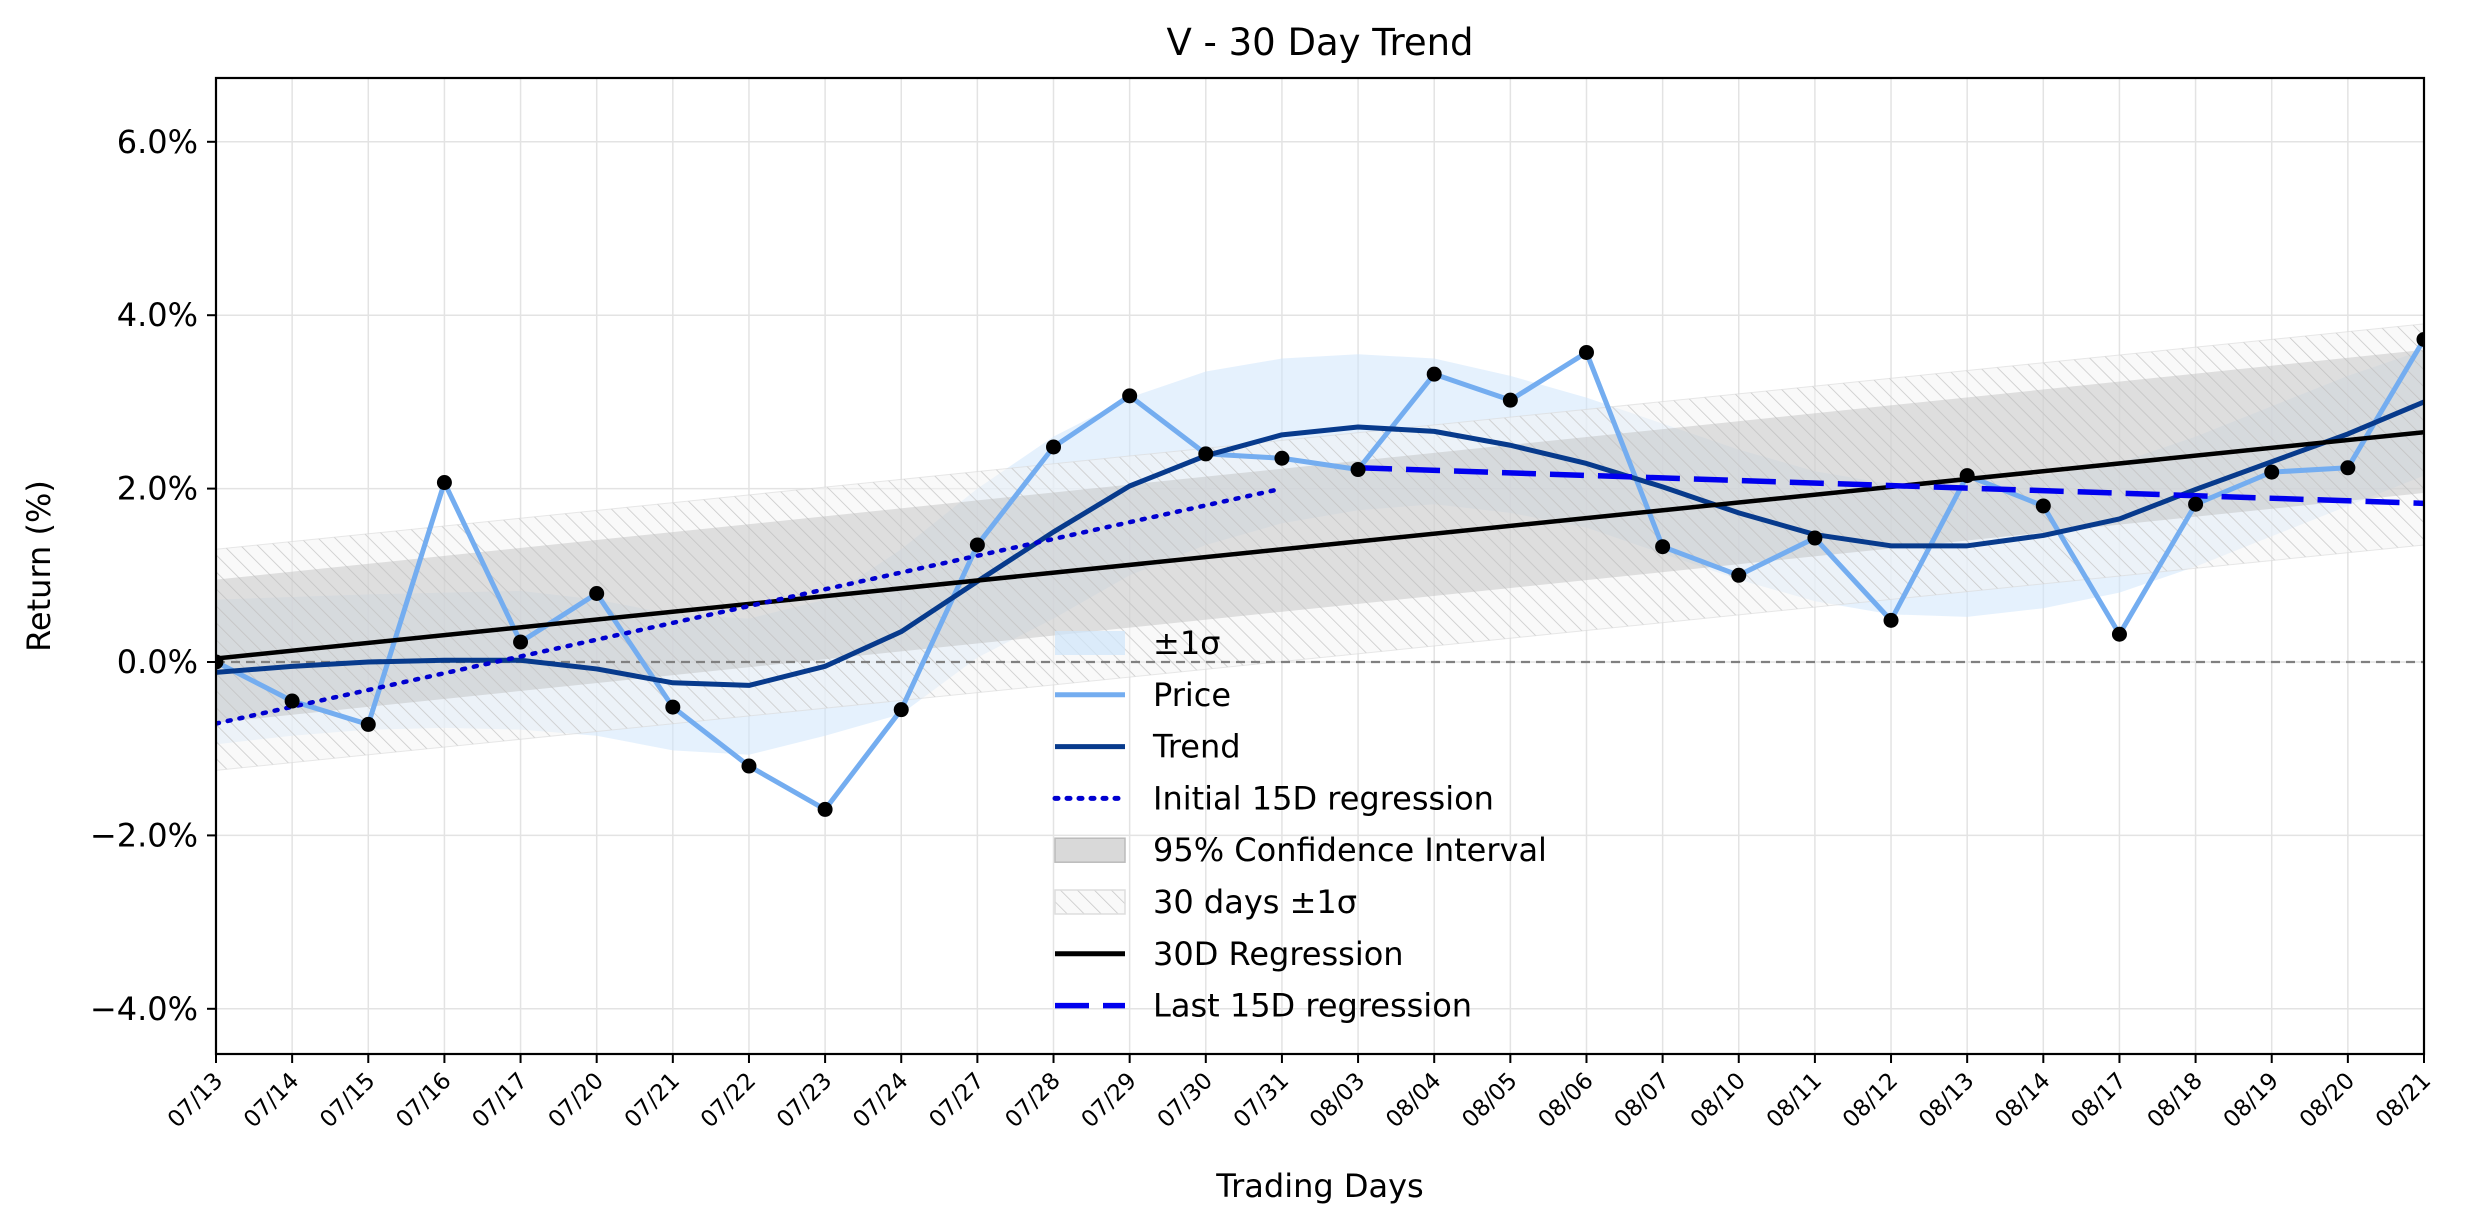 This screenshot has height=1224, width=2474. I want to click on last-15d-regression-line, so click(1890, 486).